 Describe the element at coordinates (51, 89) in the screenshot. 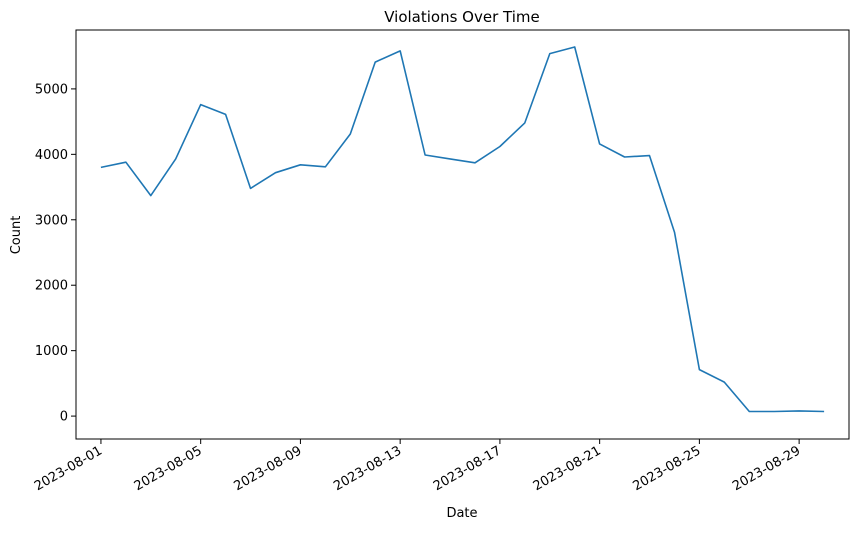

I see `y-tick-label: 5000` at that location.